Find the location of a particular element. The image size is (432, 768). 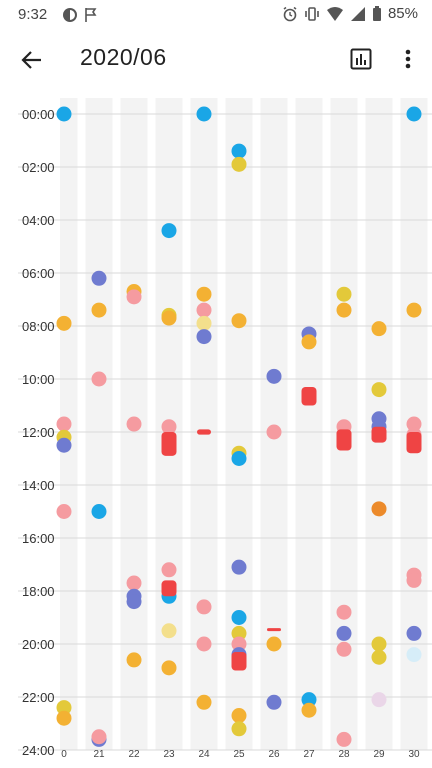

status-left-icons is located at coordinates (80, 15).